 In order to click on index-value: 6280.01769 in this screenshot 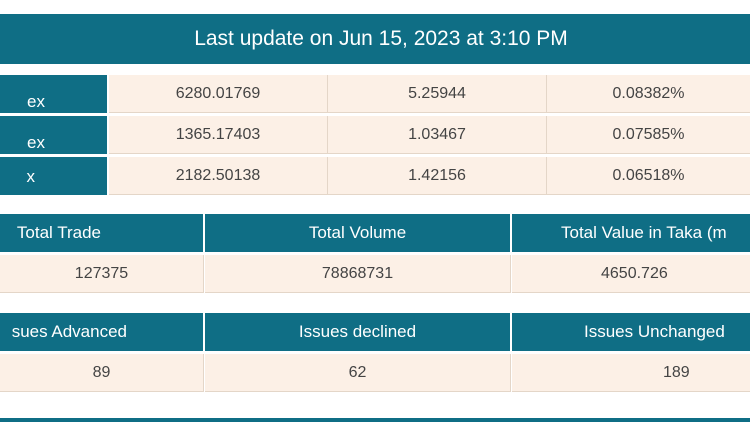, I will do `click(218, 94)`.